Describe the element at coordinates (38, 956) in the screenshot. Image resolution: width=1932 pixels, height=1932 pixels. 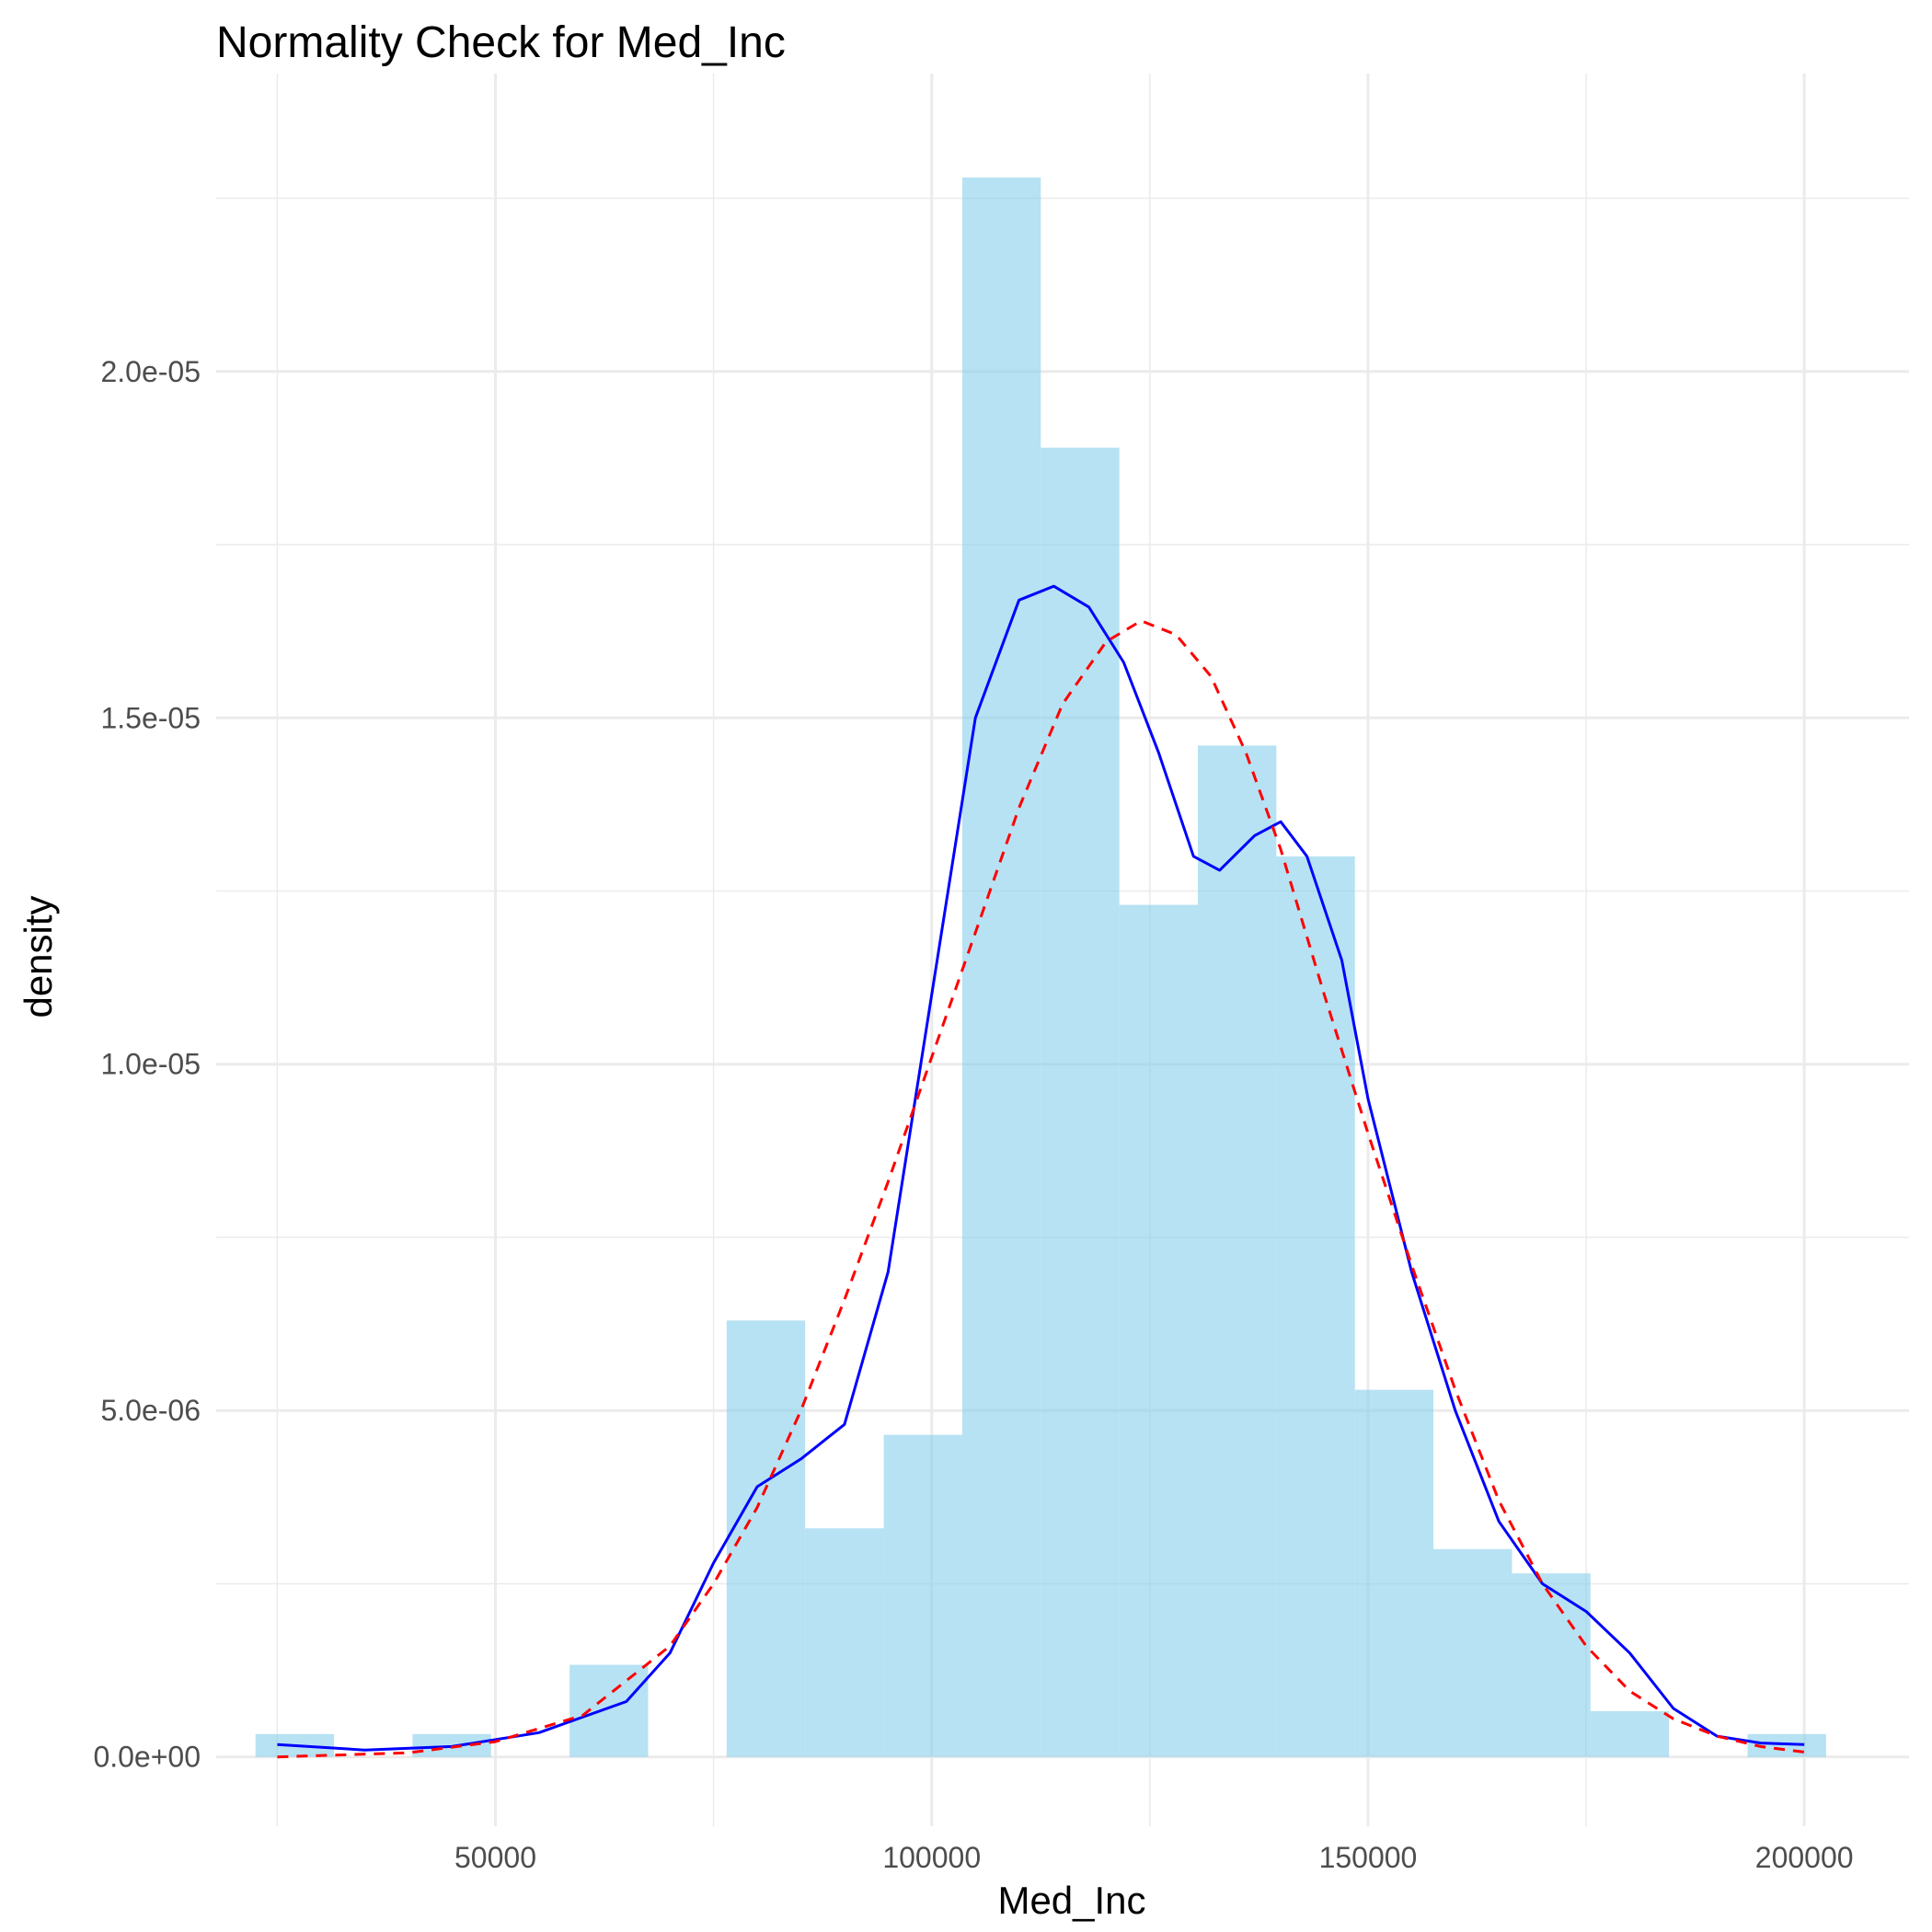
I see `y-axis-title: density` at that location.